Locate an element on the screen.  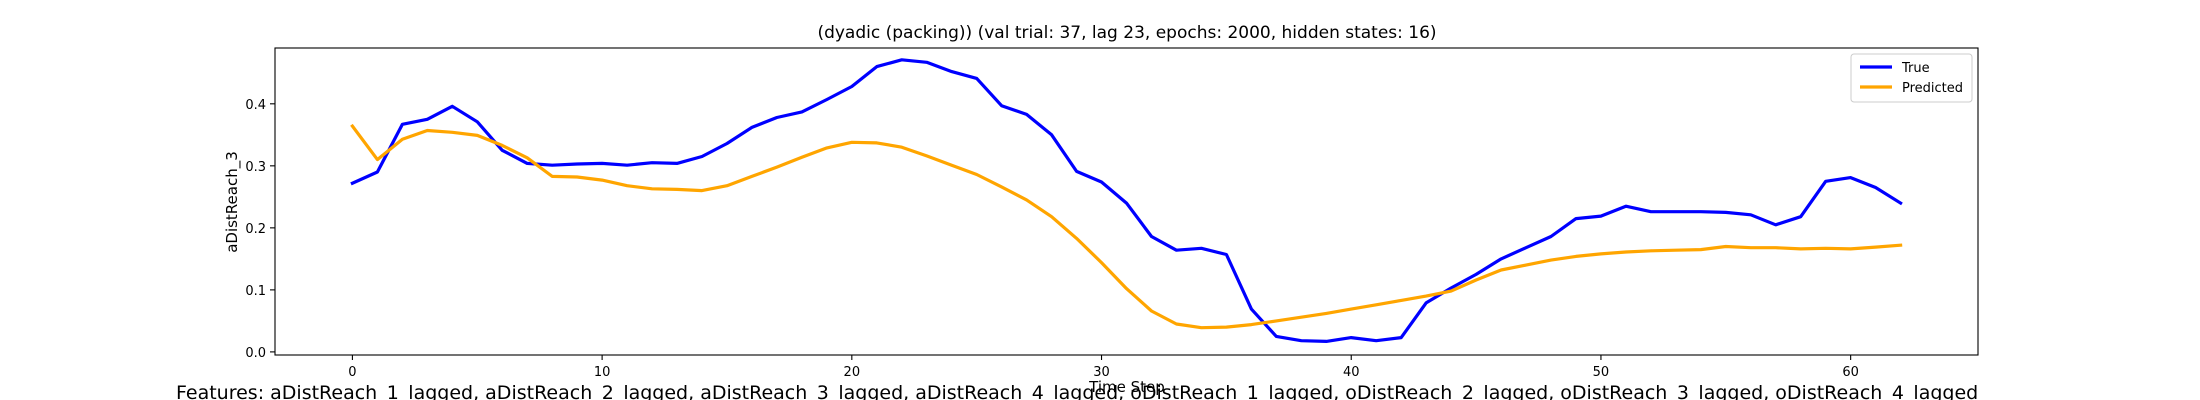
x-tick-label: 30 is located at coordinates (1101, 372).